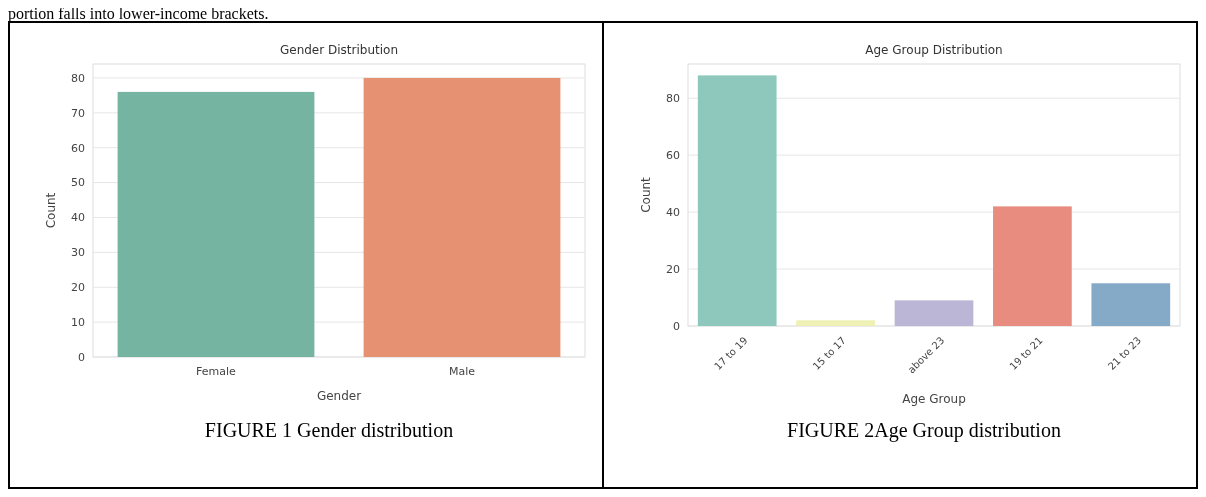 The width and height of the screenshot is (1206, 497). I want to click on x-tick-label: 21 to 23, so click(1124, 353).